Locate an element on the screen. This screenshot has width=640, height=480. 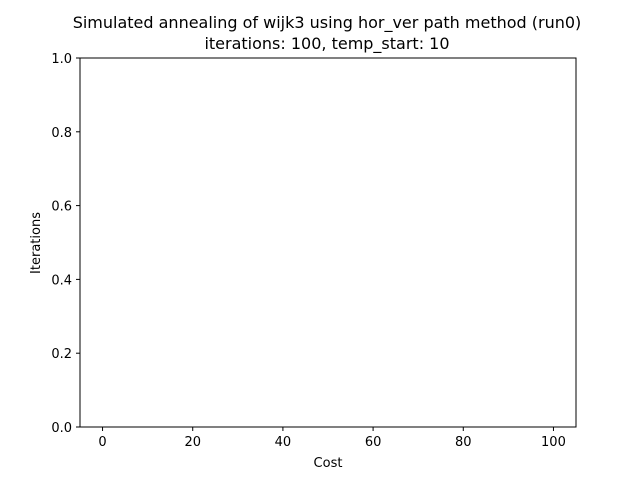
x-tick-label: 0 is located at coordinates (102, 442).